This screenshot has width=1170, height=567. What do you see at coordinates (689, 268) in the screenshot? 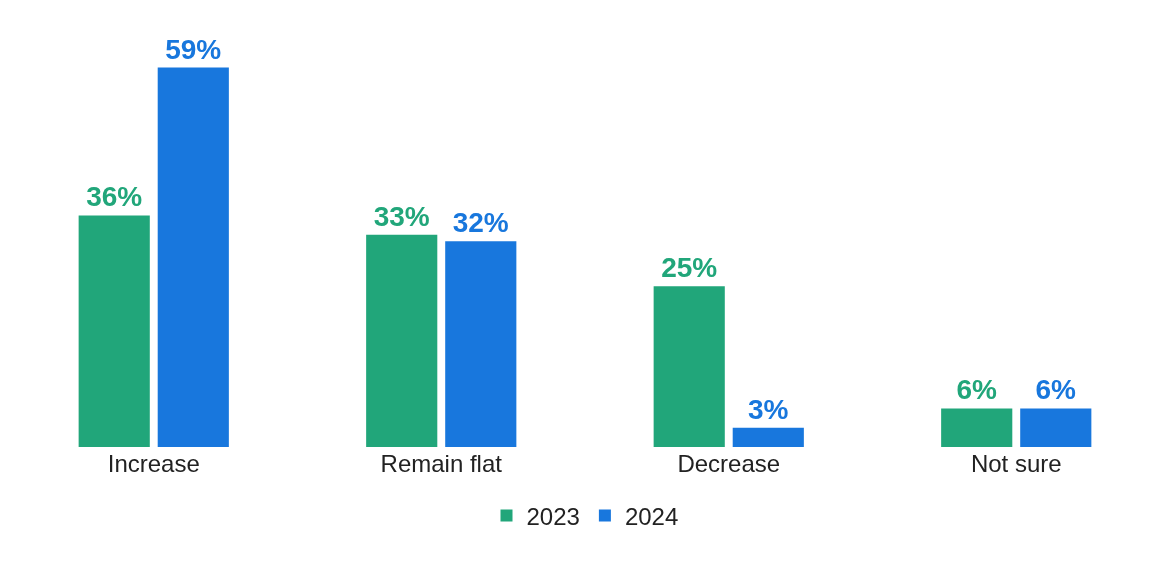
I see `data-label: 25%` at bounding box center [689, 268].